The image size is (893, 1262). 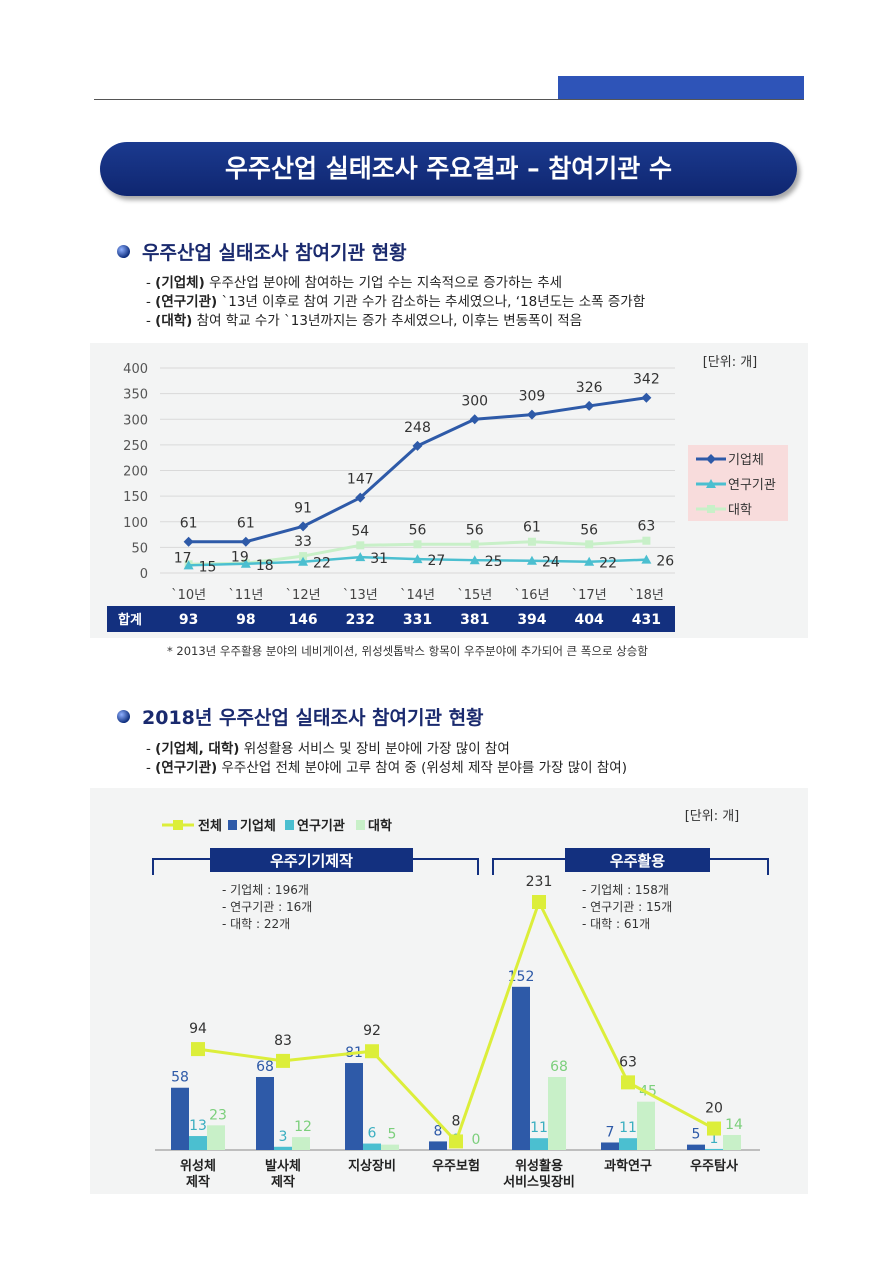 I want to click on data-label: 24, so click(x=551, y=563).